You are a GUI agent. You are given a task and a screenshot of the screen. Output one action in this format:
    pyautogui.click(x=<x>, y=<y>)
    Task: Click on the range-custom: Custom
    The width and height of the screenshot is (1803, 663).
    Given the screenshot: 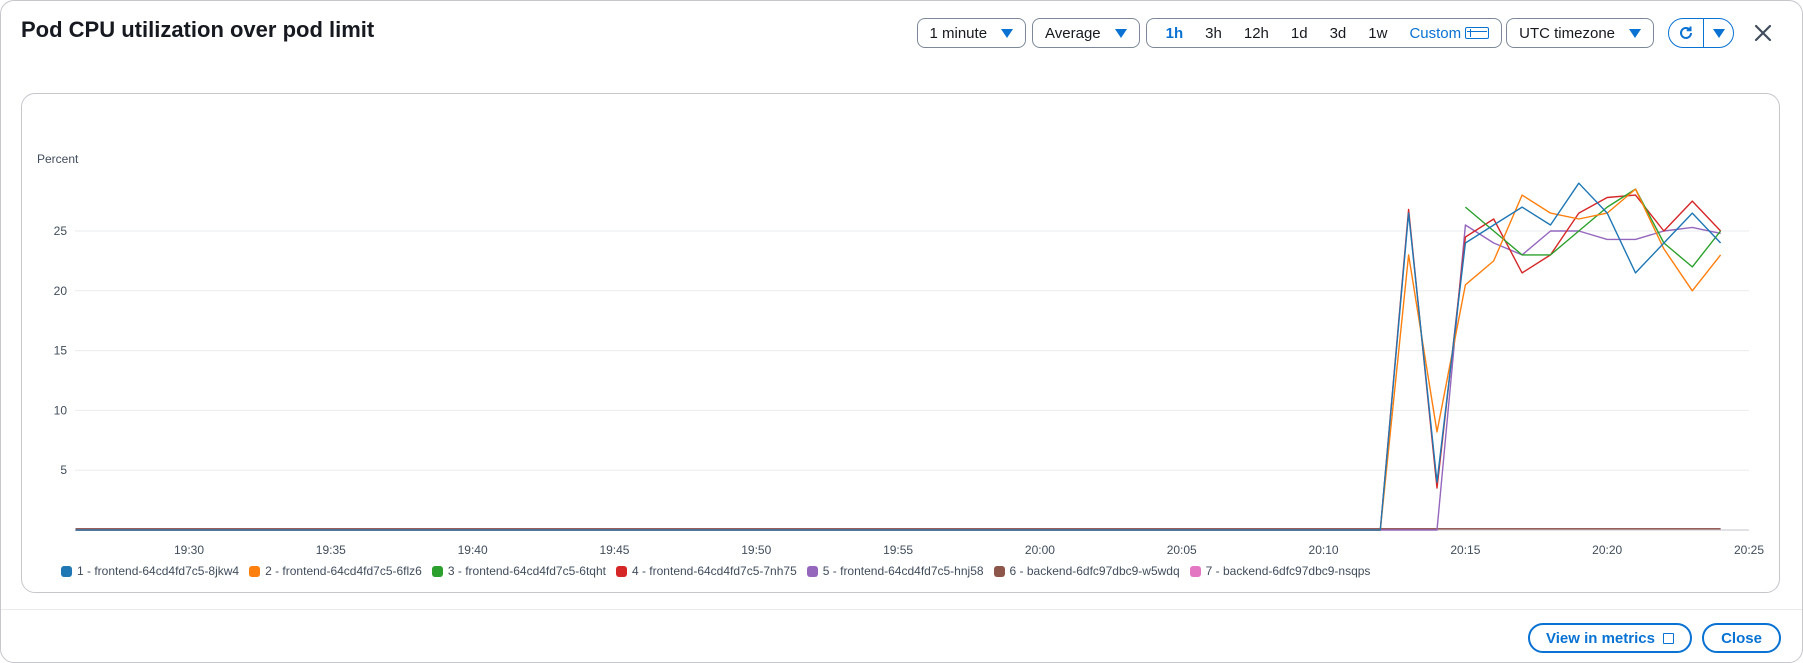 What is the action you would take?
    pyautogui.click(x=1435, y=33)
    